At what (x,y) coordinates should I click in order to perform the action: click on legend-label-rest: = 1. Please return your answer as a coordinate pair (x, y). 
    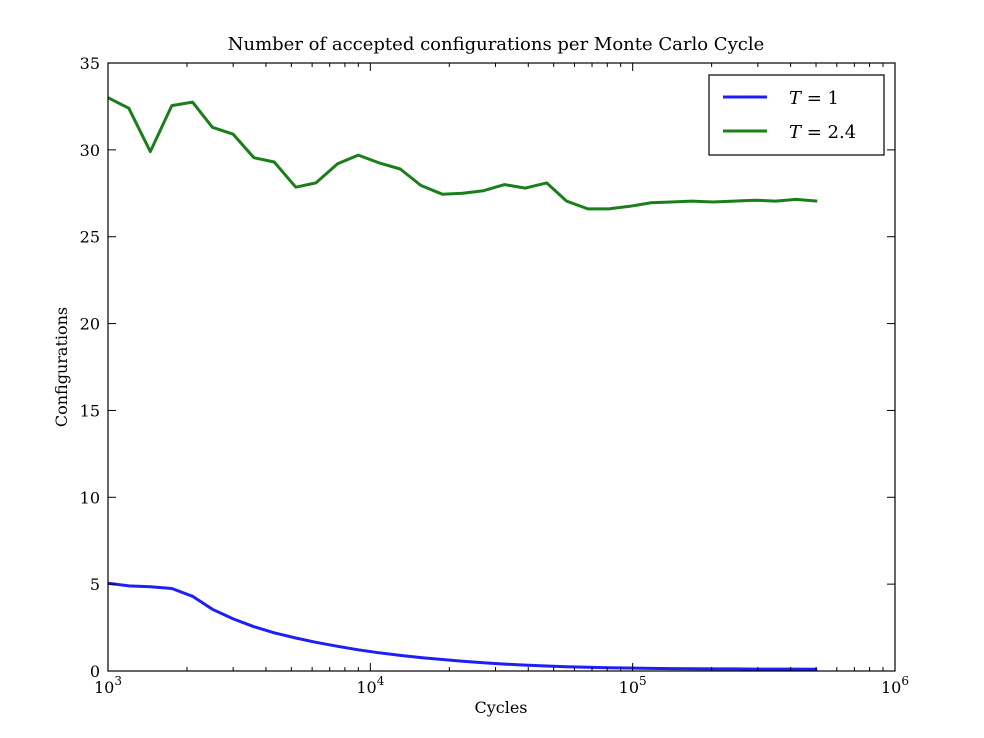
    Looking at the image, I should click on (820, 98).